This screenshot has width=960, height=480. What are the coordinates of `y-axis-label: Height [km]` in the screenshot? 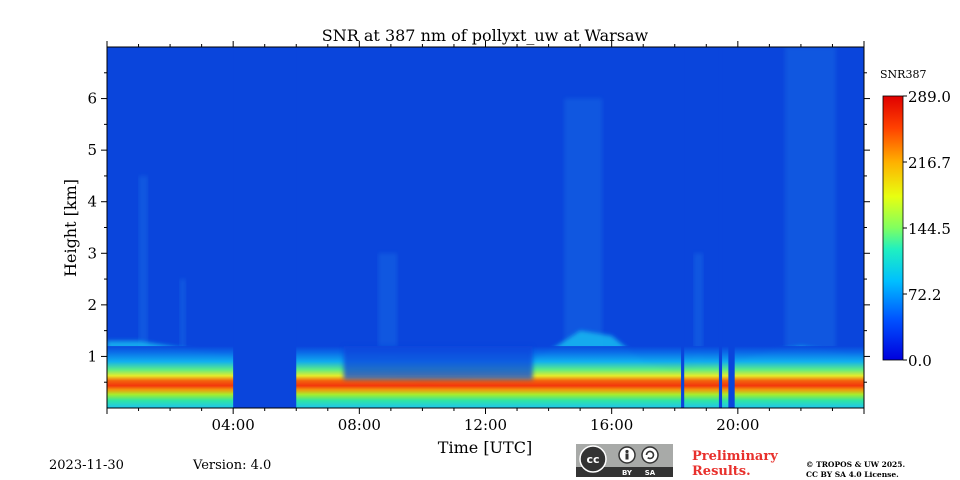 It's located at (70, 228).